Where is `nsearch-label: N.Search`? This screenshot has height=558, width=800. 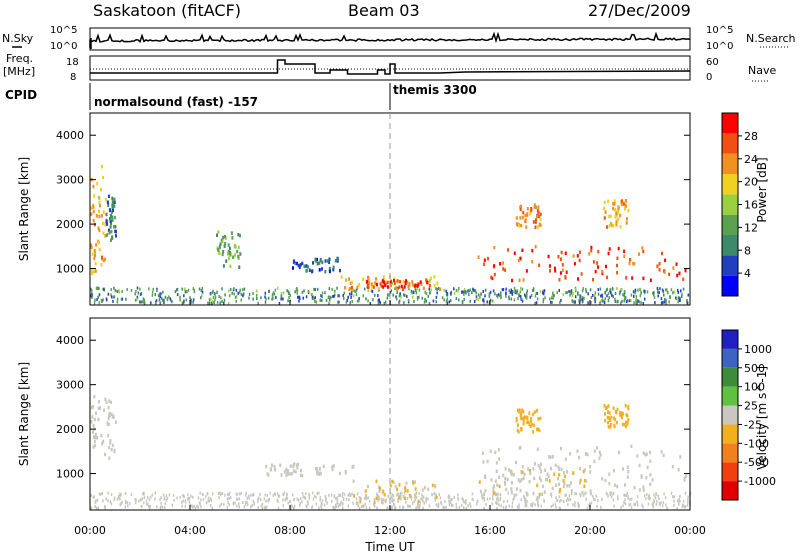 nsearch-label: N.Search is located at coordinates (771, 38).